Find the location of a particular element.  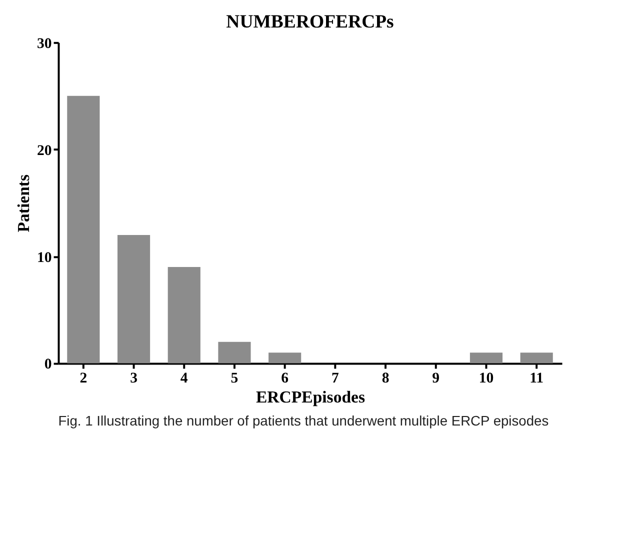

chart-title: NUMBEROFERCPs is located at coordinates (310, 22).